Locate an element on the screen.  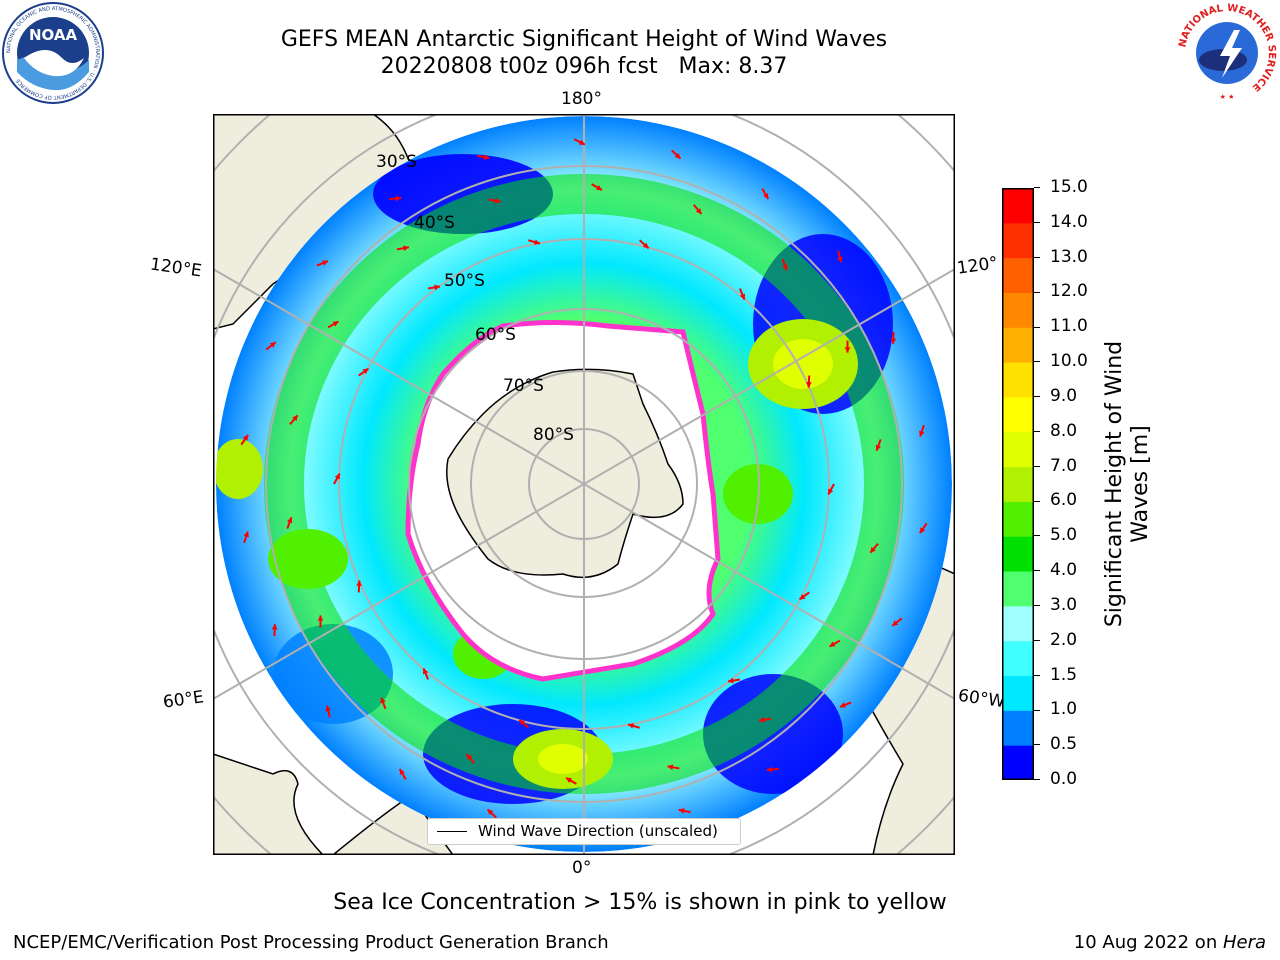
svg-text: NOAA is located at coordinates (53, 35).